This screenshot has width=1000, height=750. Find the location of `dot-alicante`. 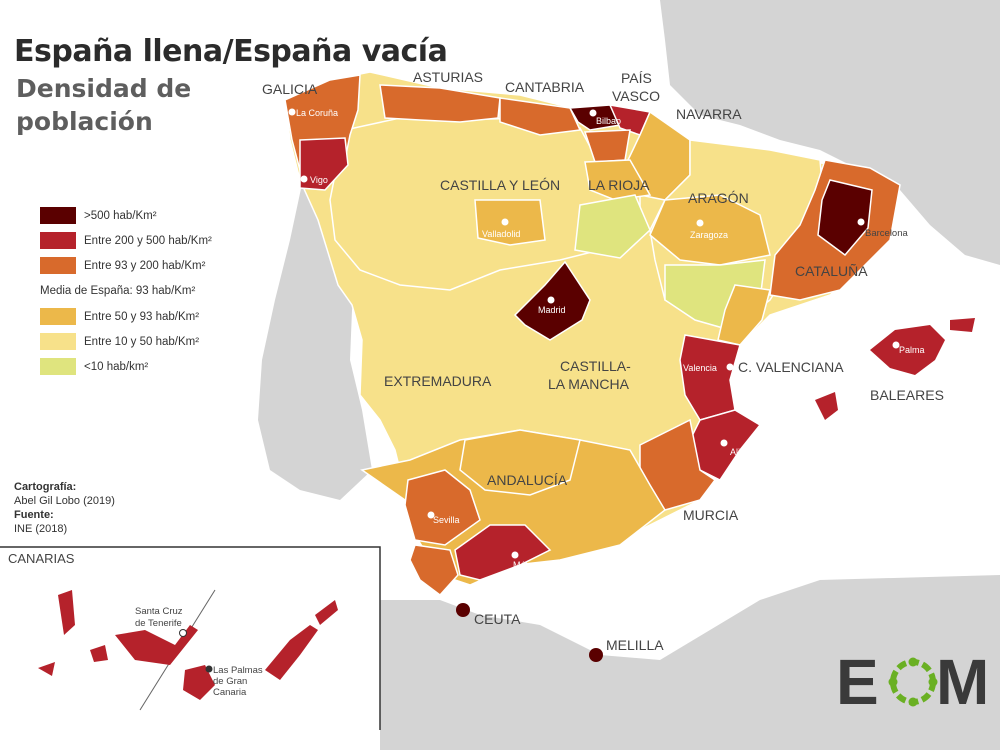

dot-alicante is located at coordinates (724, 443).